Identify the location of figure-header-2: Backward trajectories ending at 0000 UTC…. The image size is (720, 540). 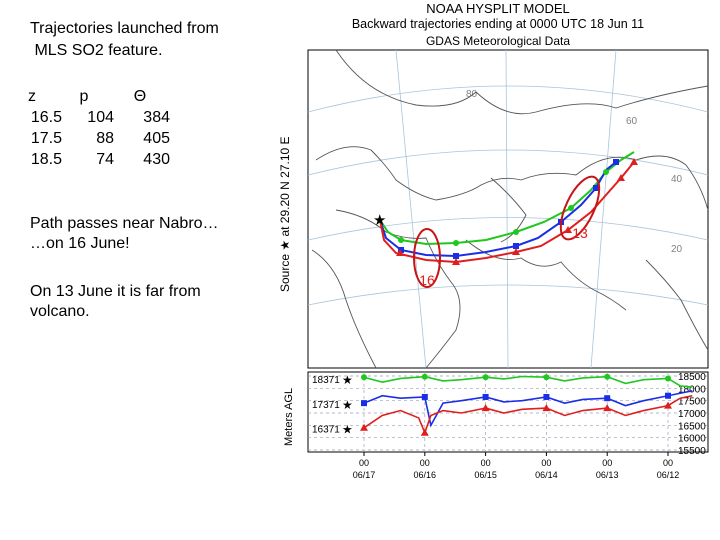
(498, 24).